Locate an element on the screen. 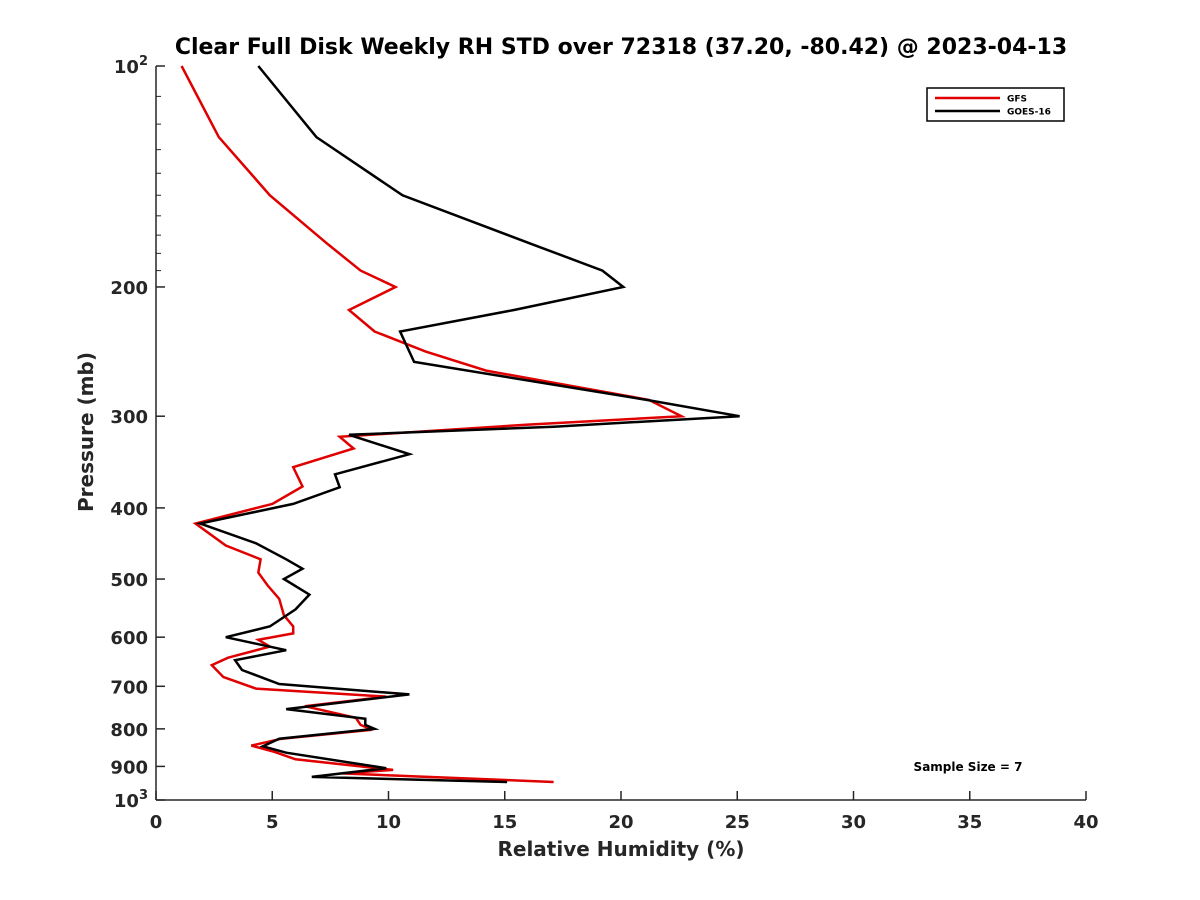 The width and height of the screenshot is (1200, 900). y-tick-label: 300 is located at coordinates (129, 417).